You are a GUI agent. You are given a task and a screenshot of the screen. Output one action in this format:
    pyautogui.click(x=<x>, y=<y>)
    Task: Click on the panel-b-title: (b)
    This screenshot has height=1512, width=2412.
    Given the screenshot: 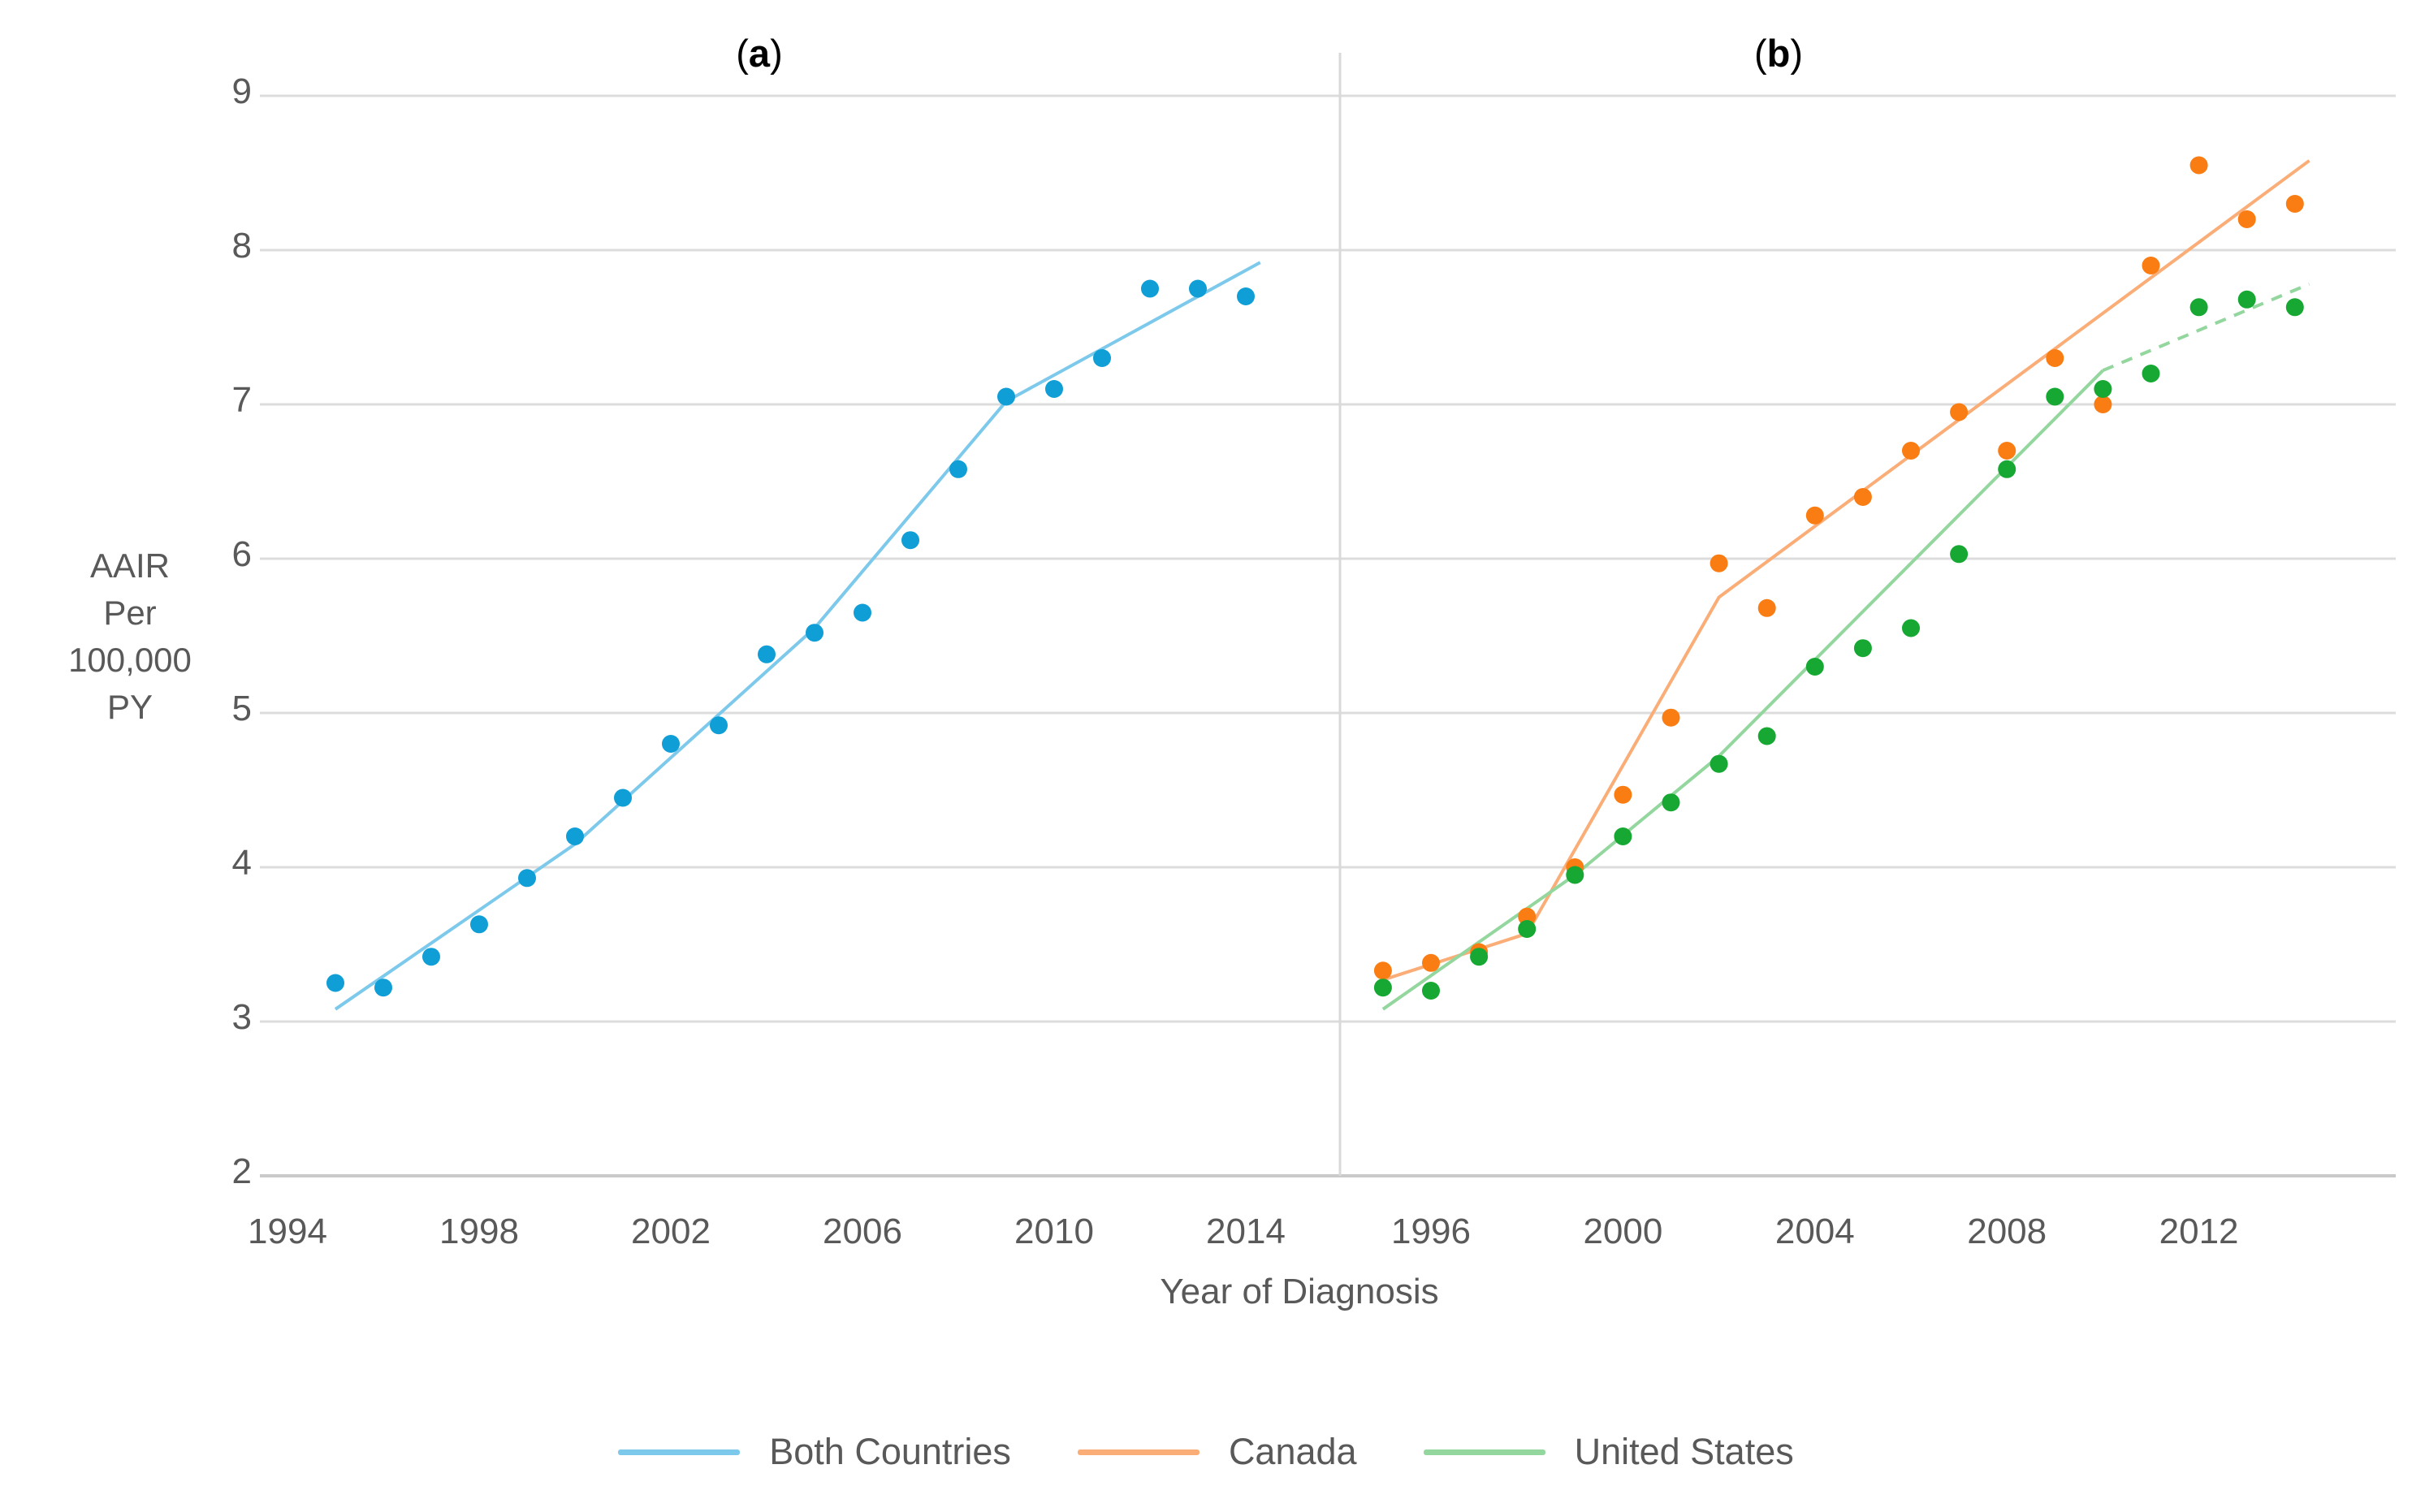 What is the action you would take?
    pyautogui.click(x=1778, y=53)
    